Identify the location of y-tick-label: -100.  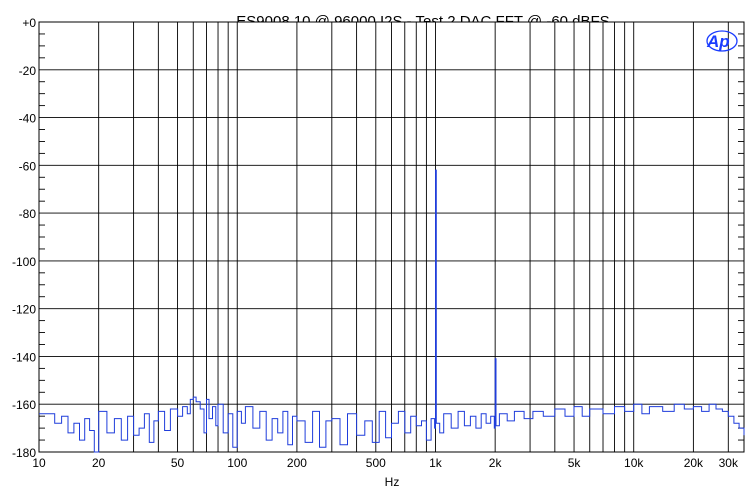
(24, 262).